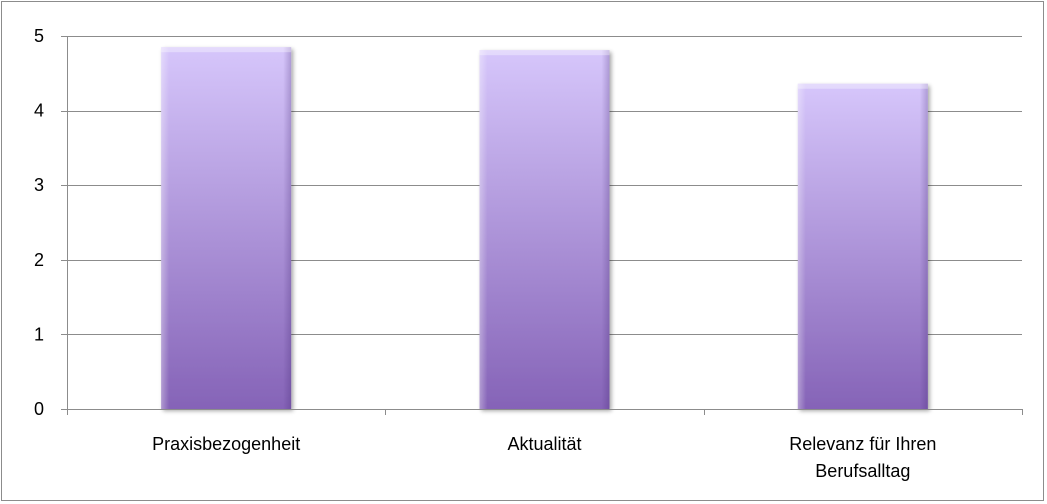 This screenshot has width=1047, height=504. Describe the element at coordinates (39, 409) in the screenshot. I see `y-tick-label: 0` at that location.